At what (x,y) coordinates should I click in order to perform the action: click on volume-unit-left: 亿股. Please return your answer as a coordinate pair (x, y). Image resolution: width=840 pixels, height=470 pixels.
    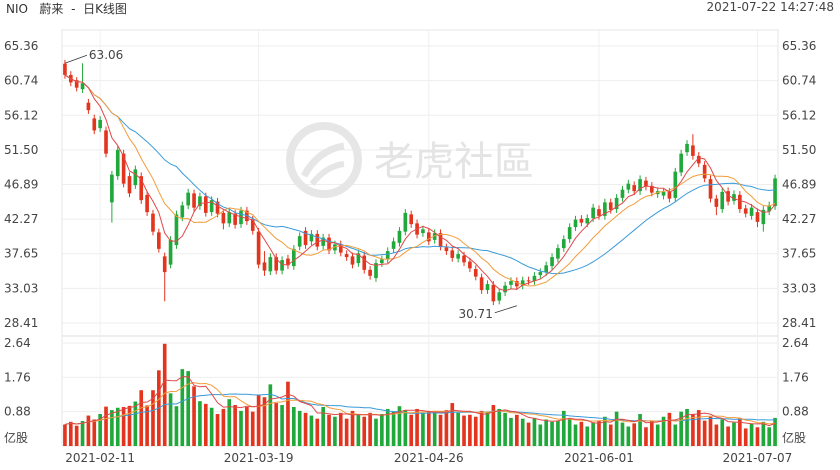
    Looking at the image, I should click on (16, 437).